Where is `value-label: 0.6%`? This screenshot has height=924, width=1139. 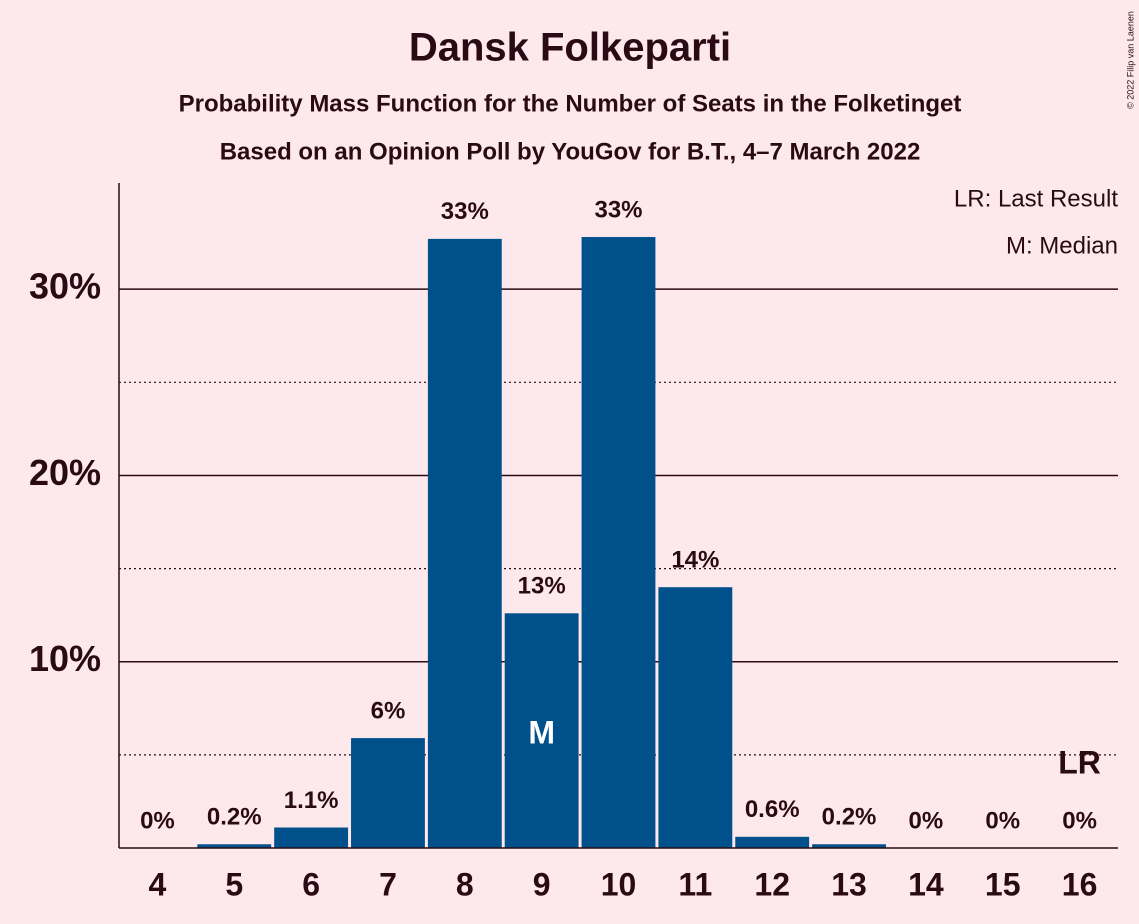
value-label: 0.6% is located at coordinates (772, 809).